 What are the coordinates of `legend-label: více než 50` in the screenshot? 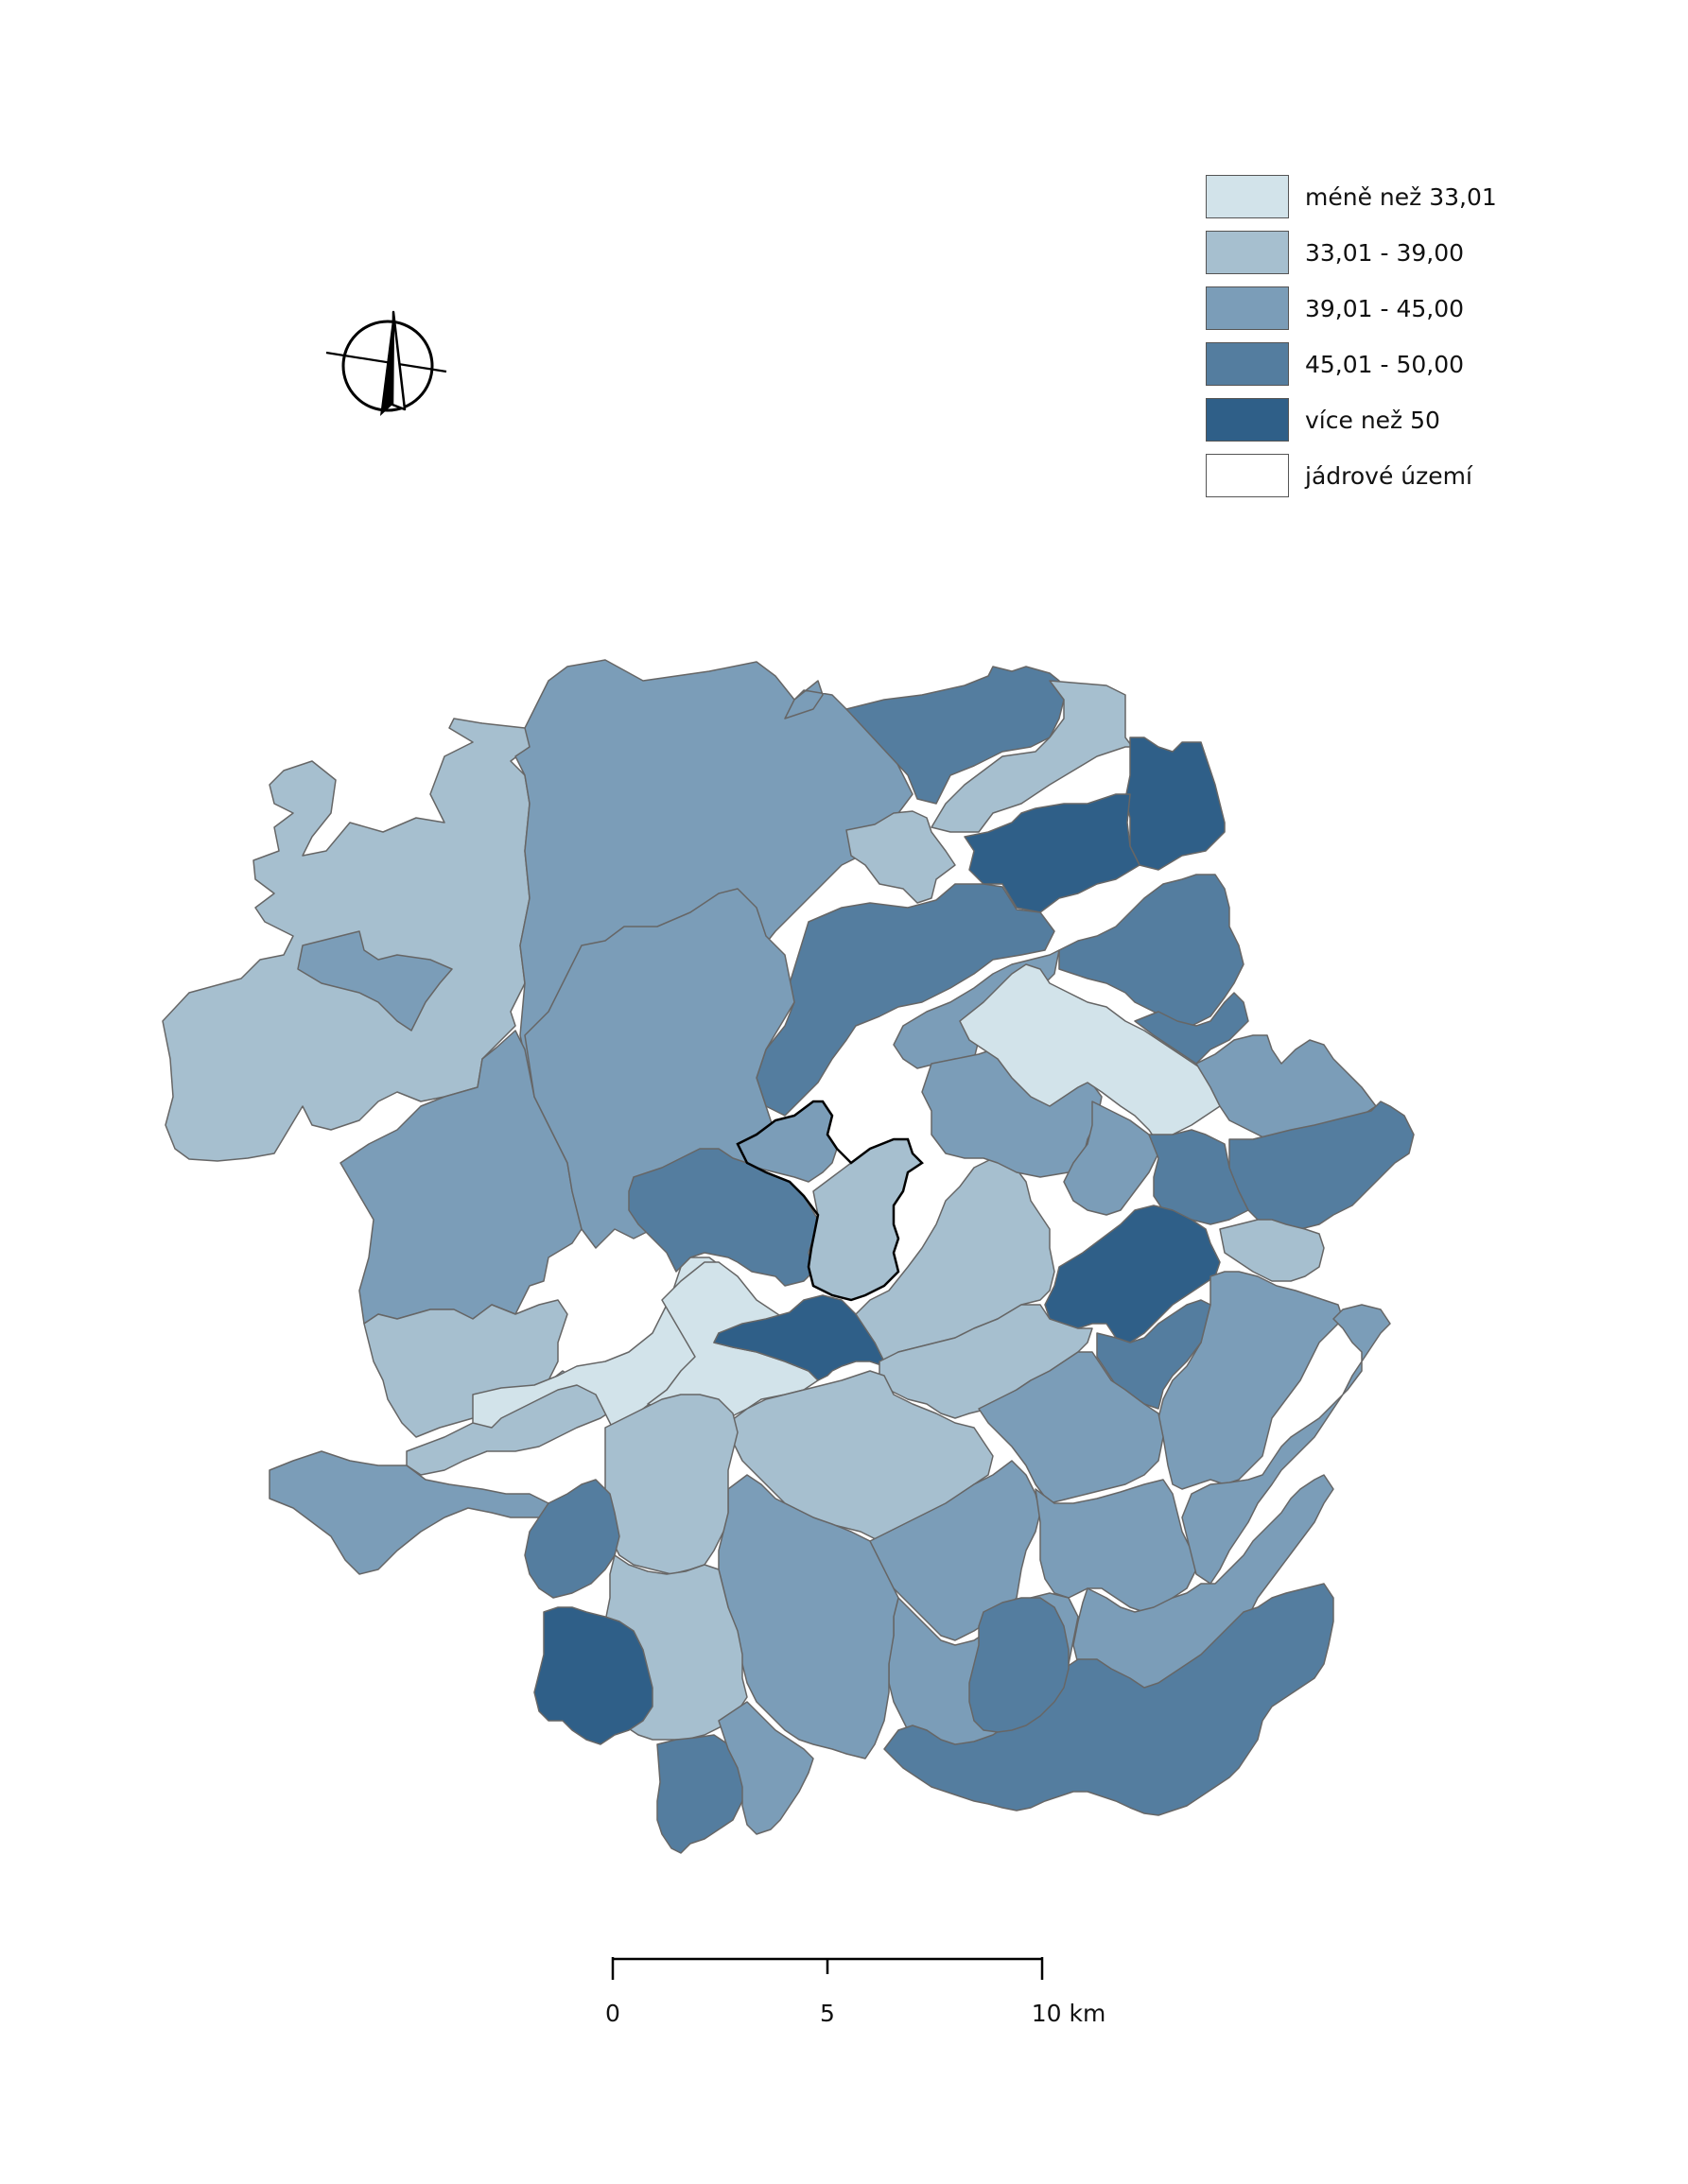 It's located at (1372, 420).